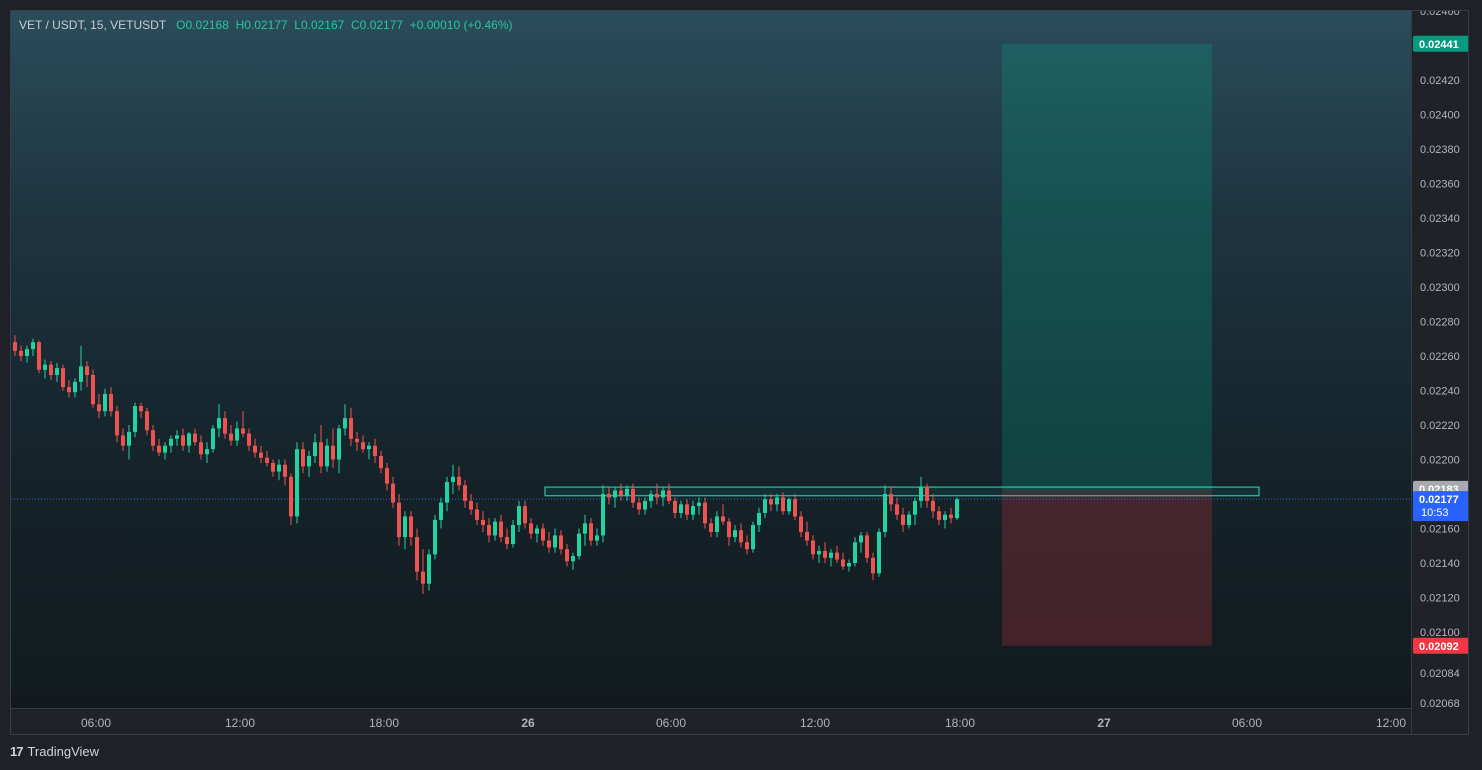 The width and height of the screenshot is (1482, 770). What do you see at coordinates (202, 25) in the screenshot?
I see `ohlc-open: O0.02168` at bounding box center [202, 25].